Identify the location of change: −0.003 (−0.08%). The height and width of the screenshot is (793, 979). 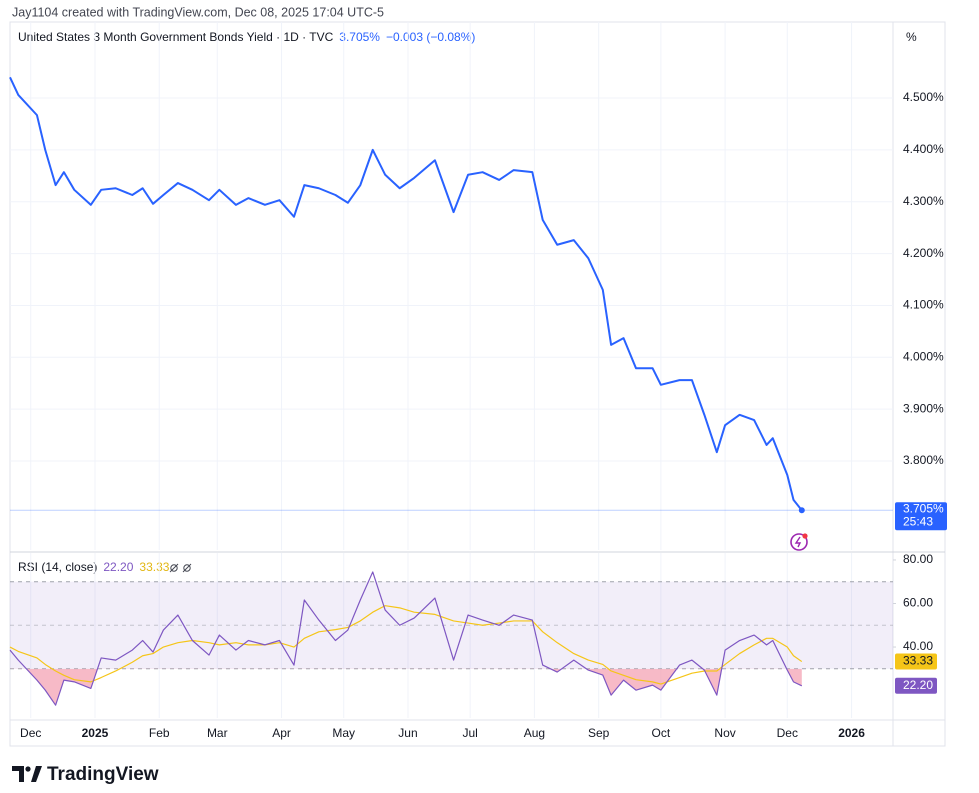
(430, 37).